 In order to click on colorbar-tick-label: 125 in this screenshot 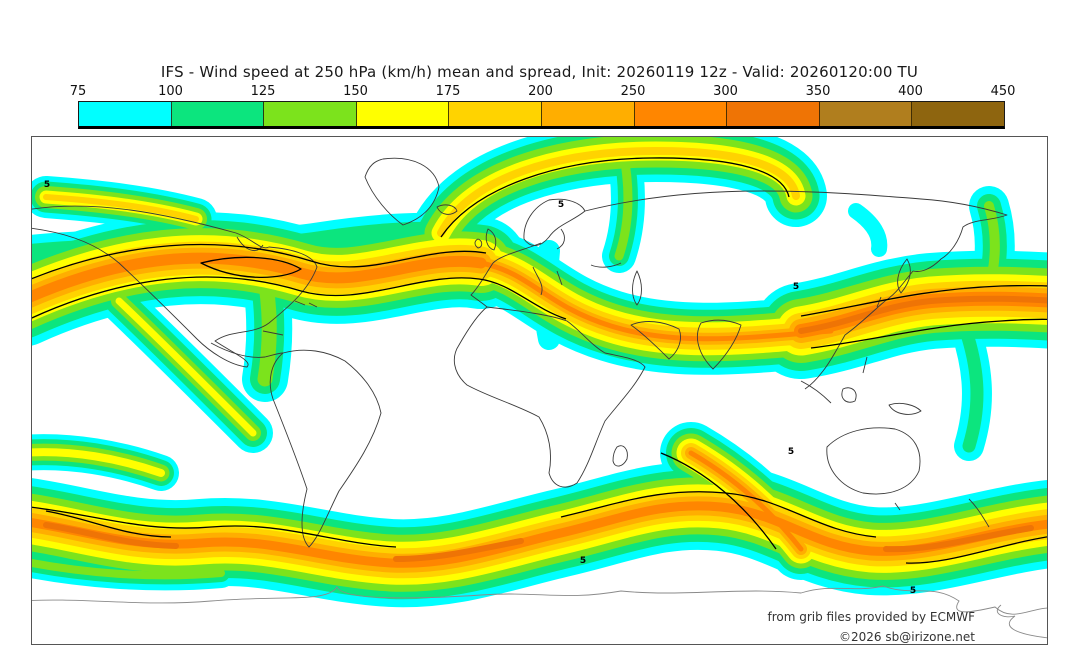, I will do `click(263, 91)`.